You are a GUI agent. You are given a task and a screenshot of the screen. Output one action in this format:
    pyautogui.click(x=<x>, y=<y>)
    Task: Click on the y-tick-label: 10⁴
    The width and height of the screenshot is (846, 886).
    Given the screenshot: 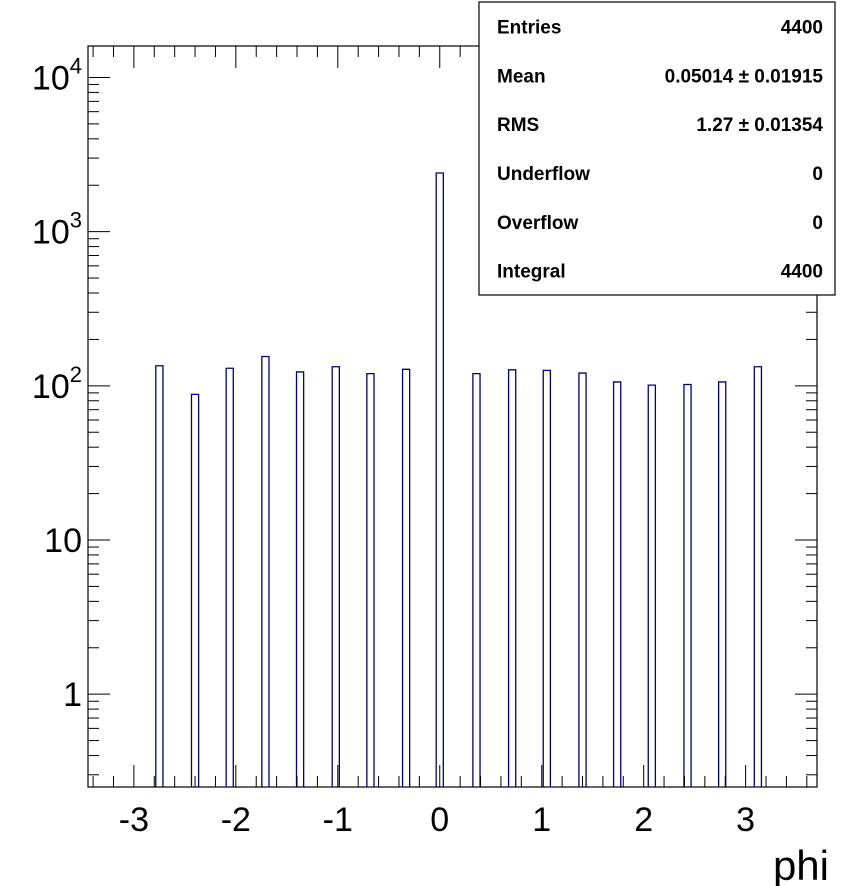 What is the action you would take?
    pyautogui.click(x=57, y=75)
    